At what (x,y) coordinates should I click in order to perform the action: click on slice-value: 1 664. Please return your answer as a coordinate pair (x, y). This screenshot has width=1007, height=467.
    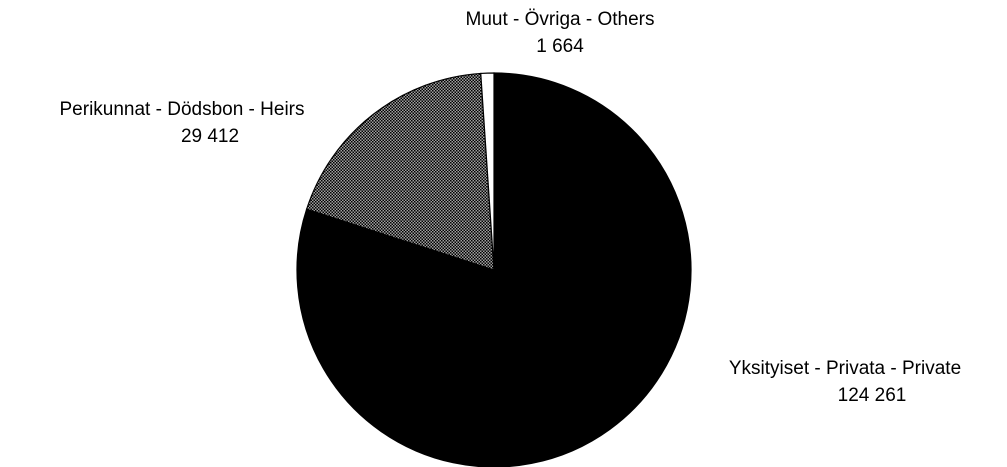
    Looking at the image, I should click on (560, 46).